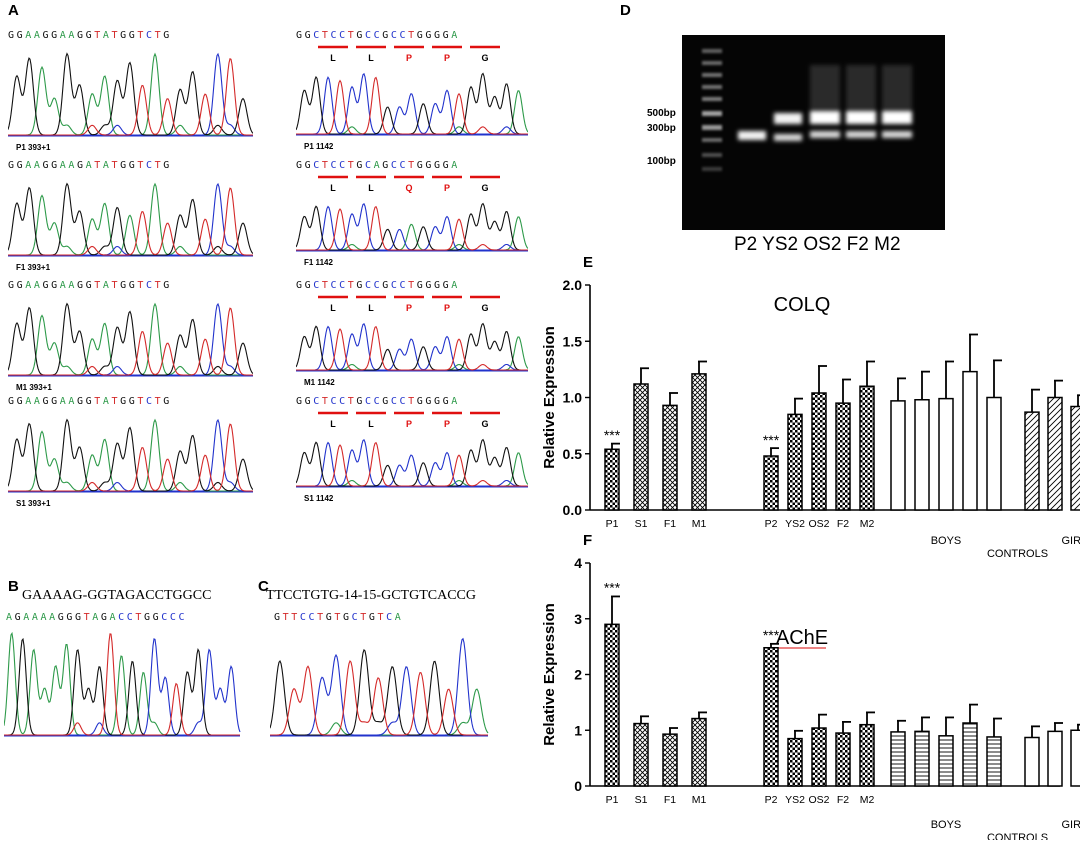  What do you see at coordinates (379, 687) in the screenshot?
I see `panel-c-chromatogram` at bounding box center [379, 687].